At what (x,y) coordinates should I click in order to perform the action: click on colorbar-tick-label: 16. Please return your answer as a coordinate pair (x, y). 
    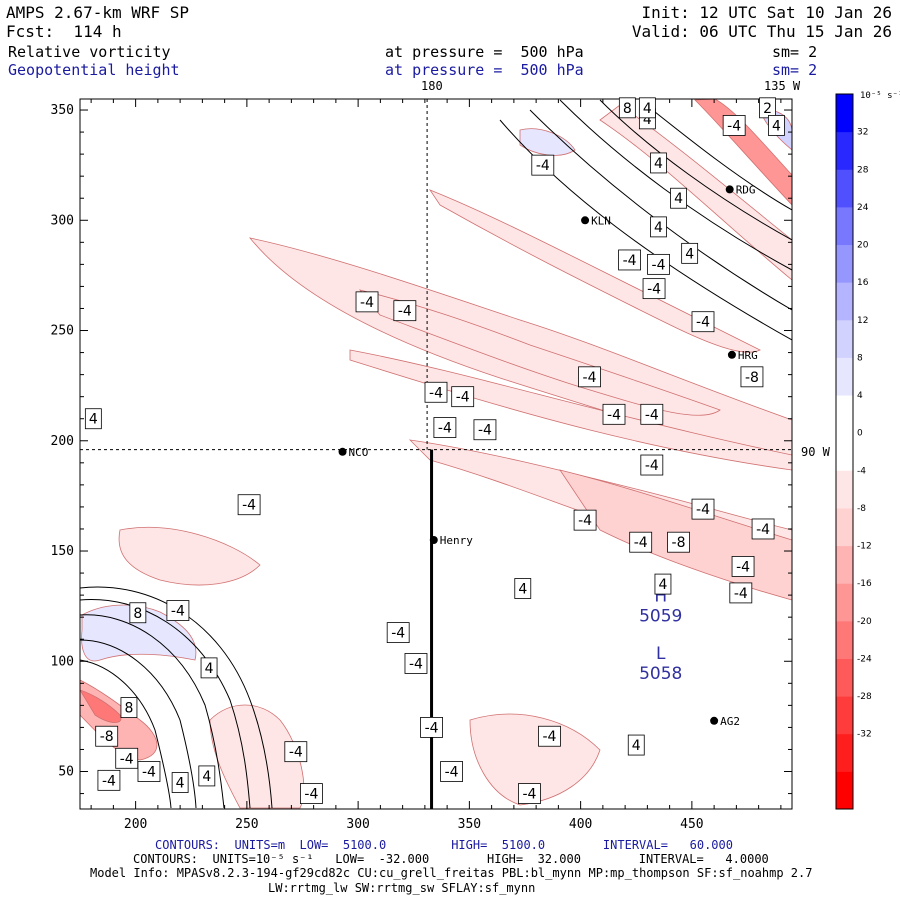
    Looking at the image, I should click on (863, 283).